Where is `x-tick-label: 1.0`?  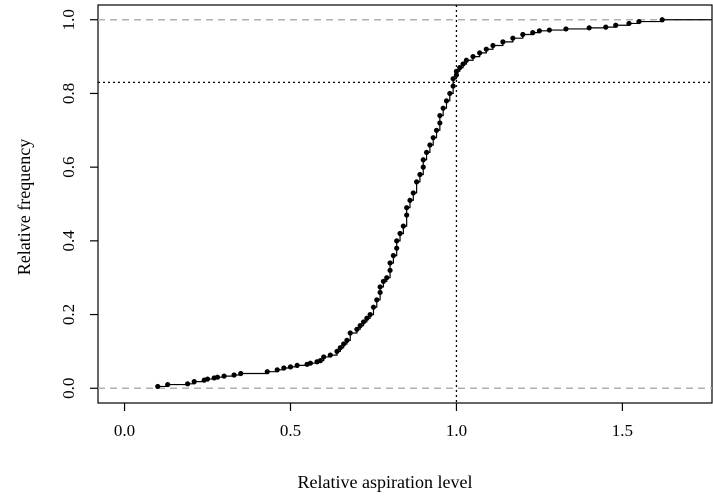
x-tick-label: 1.0 is located at coordinates (456, 430).